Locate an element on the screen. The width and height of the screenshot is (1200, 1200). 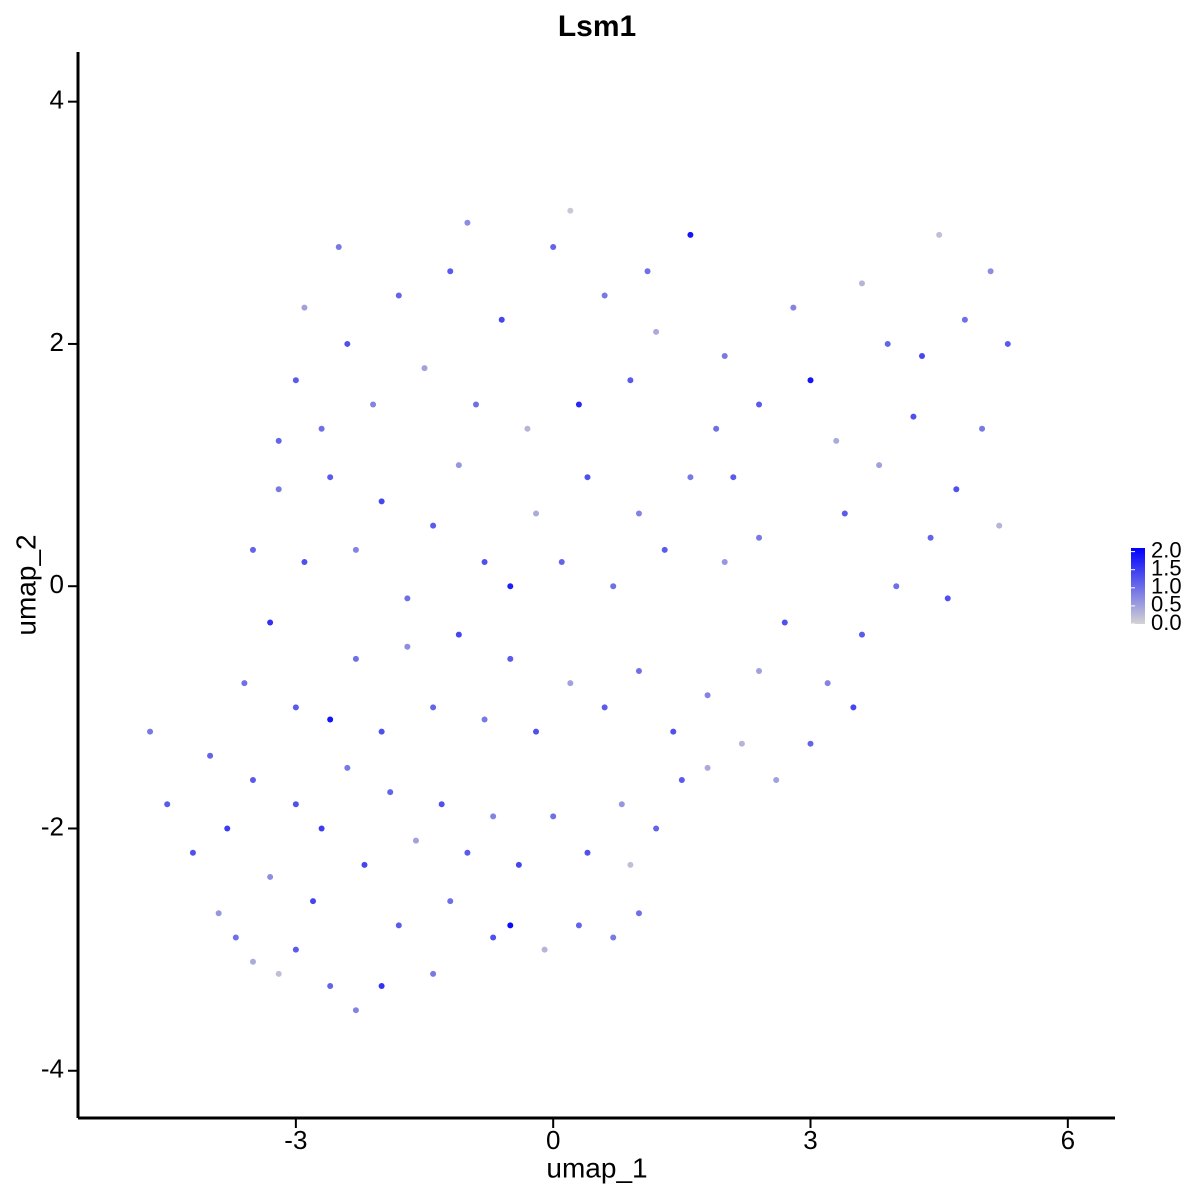
colorbar-label: 1.0 is located at coordinates (1166, 586).